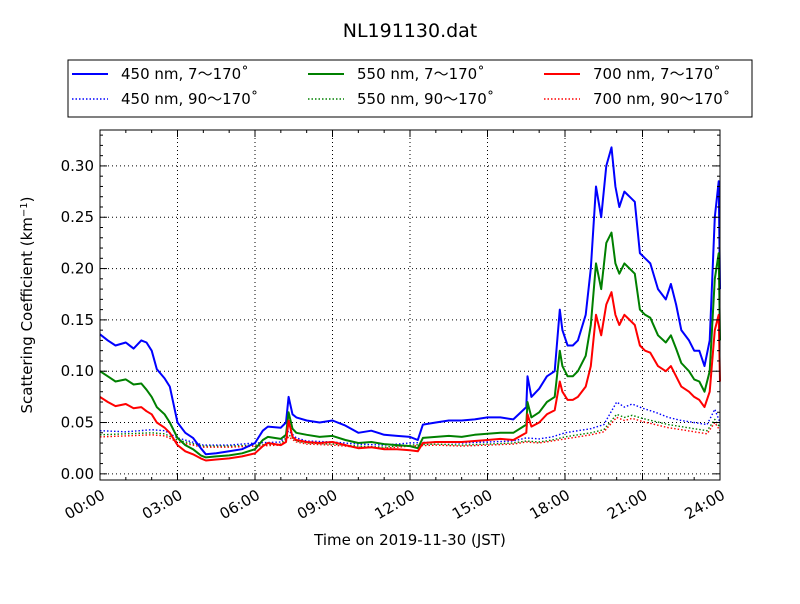  I want to click on x-tick-label: 06:00, so click(240, 504).